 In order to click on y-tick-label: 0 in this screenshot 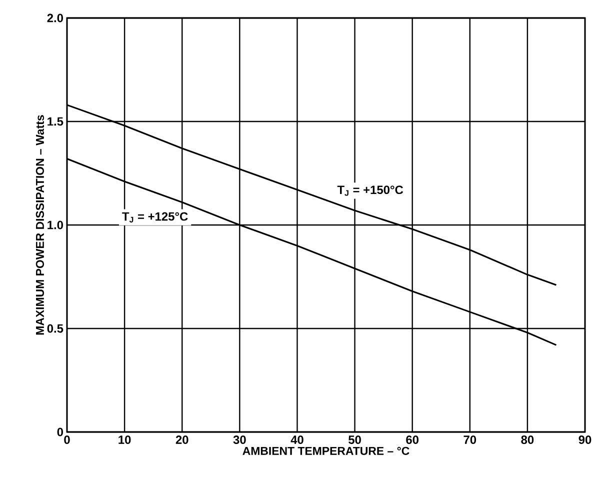, I will do `click(60, 432)`.